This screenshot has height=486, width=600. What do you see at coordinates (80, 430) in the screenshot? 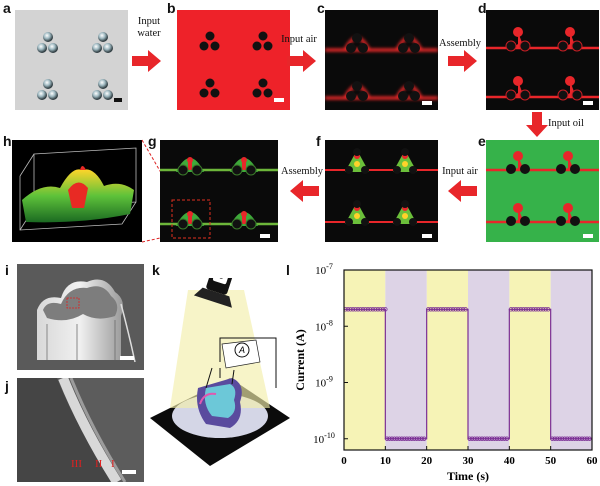
I see `panel-j-sem-wall-zoom: III II I` at bounding box center [80, 430].